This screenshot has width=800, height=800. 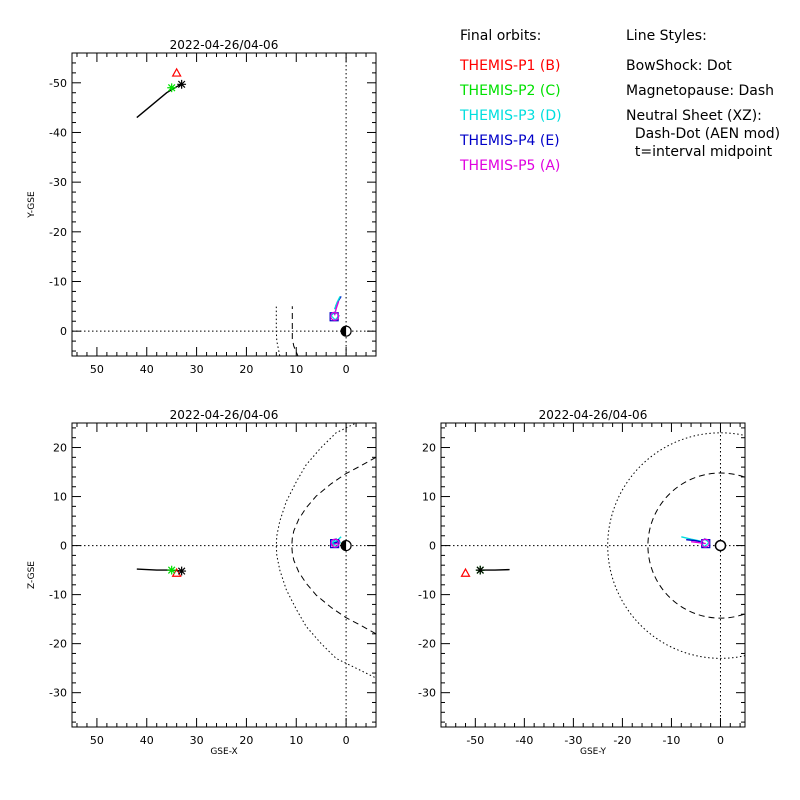 What do you see at coordinates (223, 752) in the screenshot?
I see `x-axis-label: GSE-X` at bounding box center [223, 752].